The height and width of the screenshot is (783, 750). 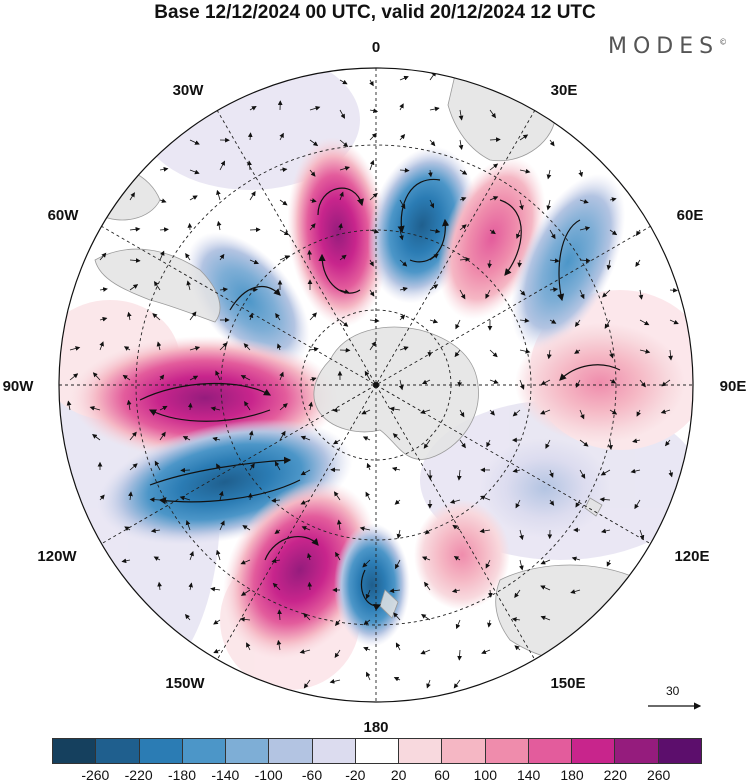 I want to click on south-pole-marker, so click(x=376, y=385).